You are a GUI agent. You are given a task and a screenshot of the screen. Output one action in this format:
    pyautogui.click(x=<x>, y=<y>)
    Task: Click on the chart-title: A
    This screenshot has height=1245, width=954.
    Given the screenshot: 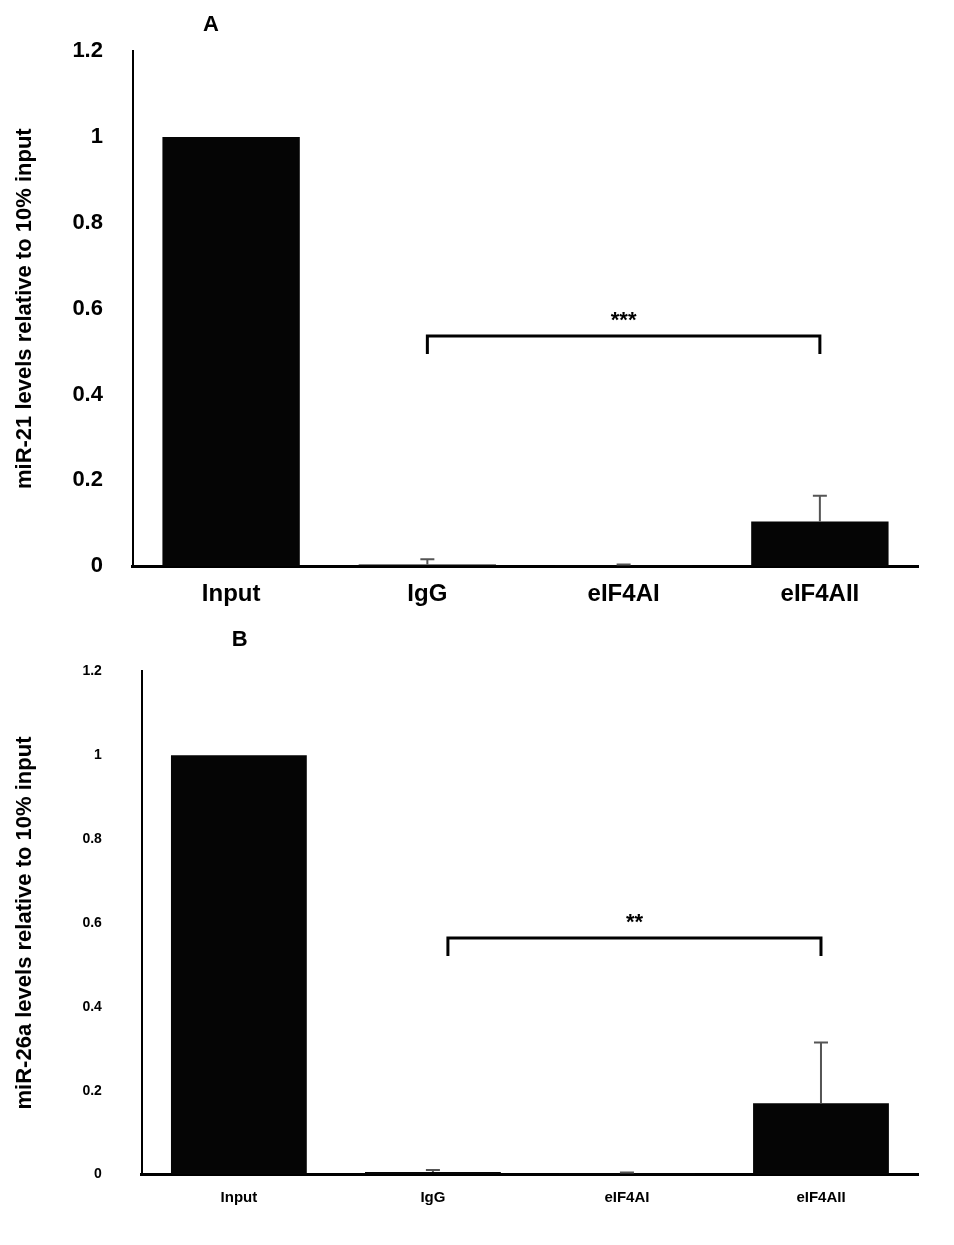 What is the action you would take?
    pyautogui.click(x=210, y=24)
    